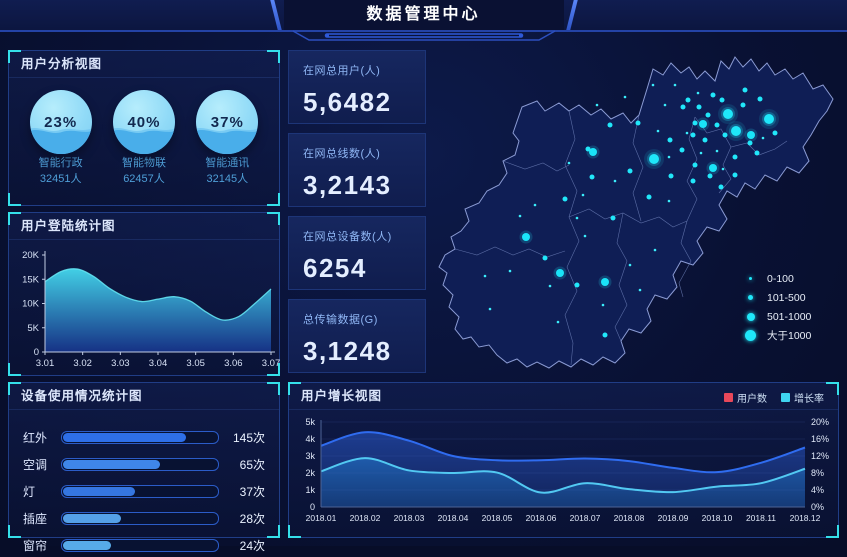 This screenshot has width=847, height=557. Describe the element at coordinates (310, 439) in the screenshot. I see `svg-text: 4k` at that location.